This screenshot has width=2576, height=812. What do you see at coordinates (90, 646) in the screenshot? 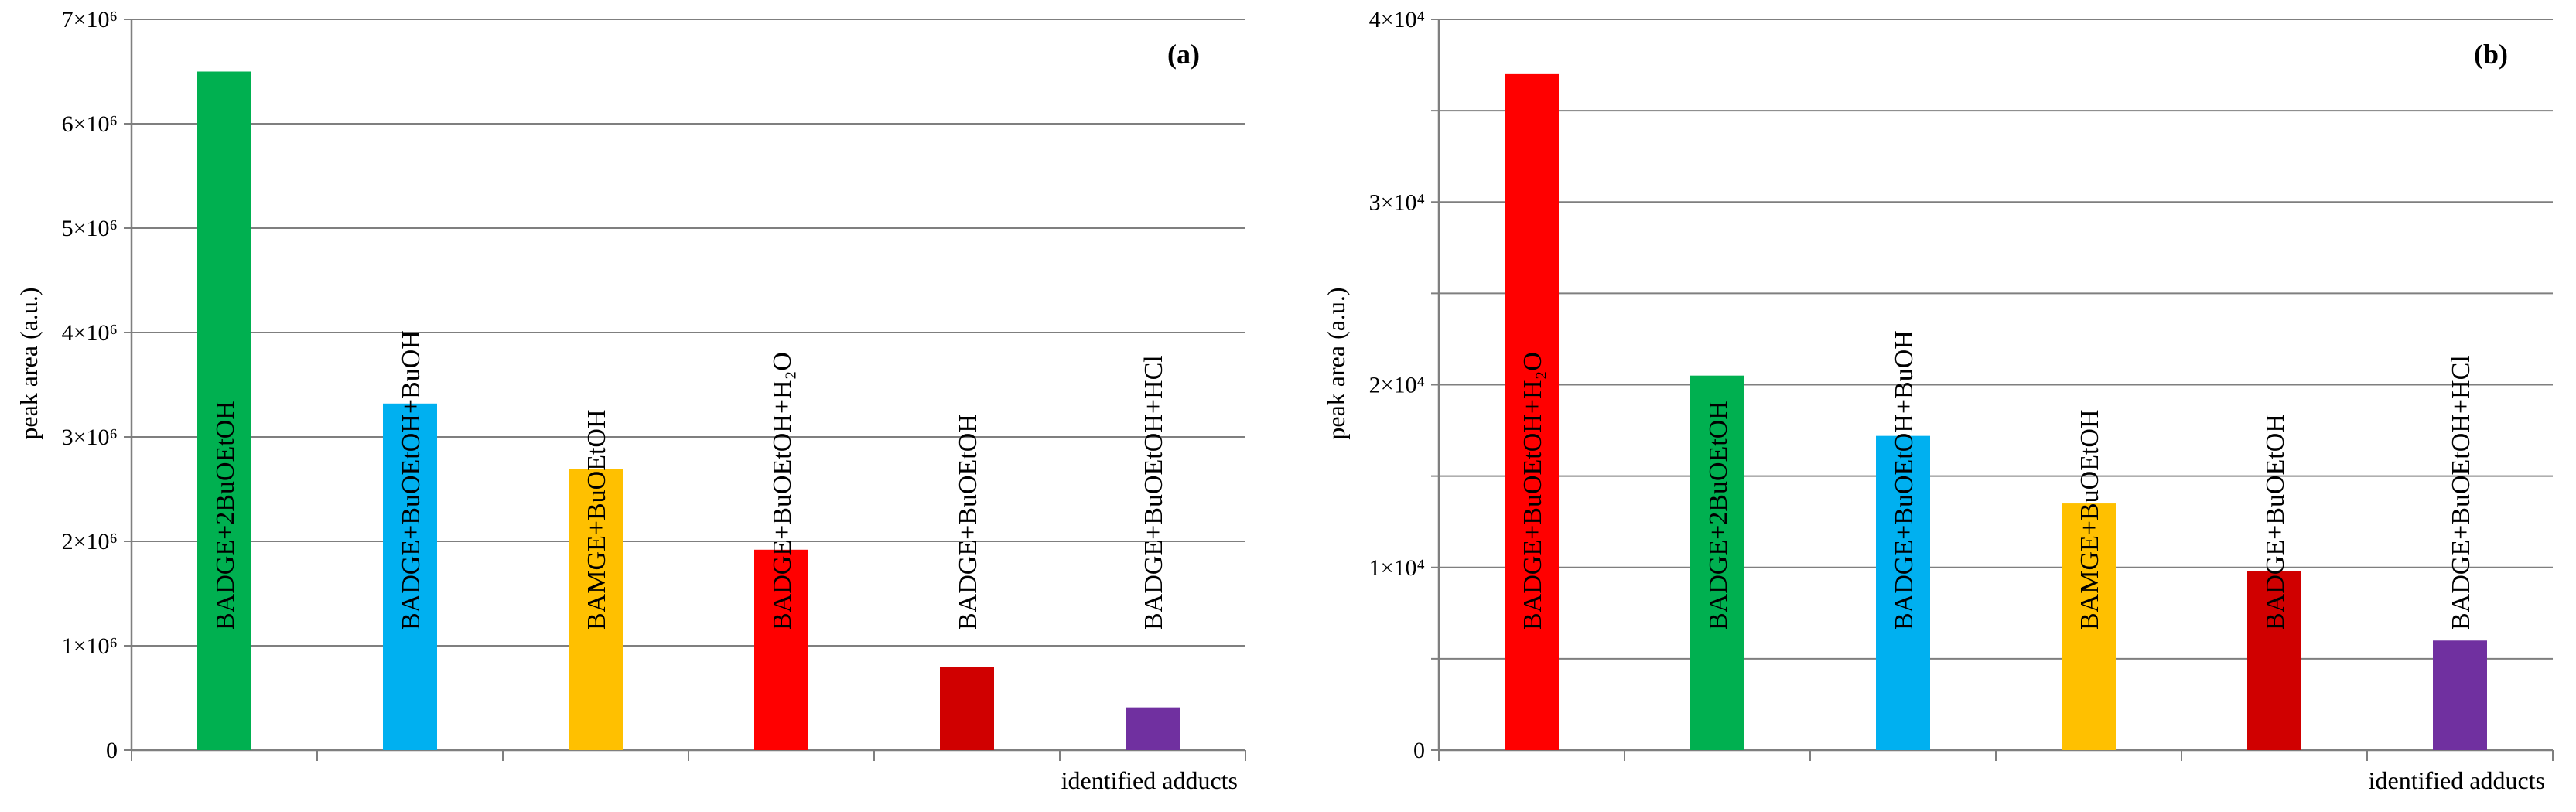
I see `y-tick-label: 1×10⁶` at bounding box center [90, 646].